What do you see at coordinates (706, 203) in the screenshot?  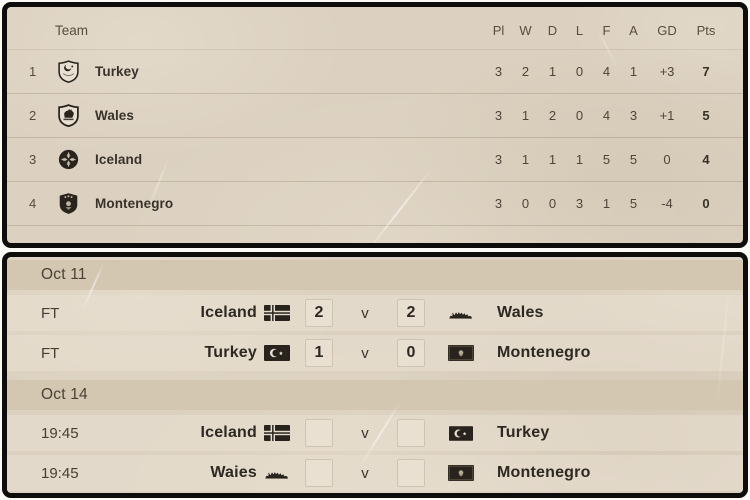 I see `stat-points: 0` at bounding box center [706, 203].